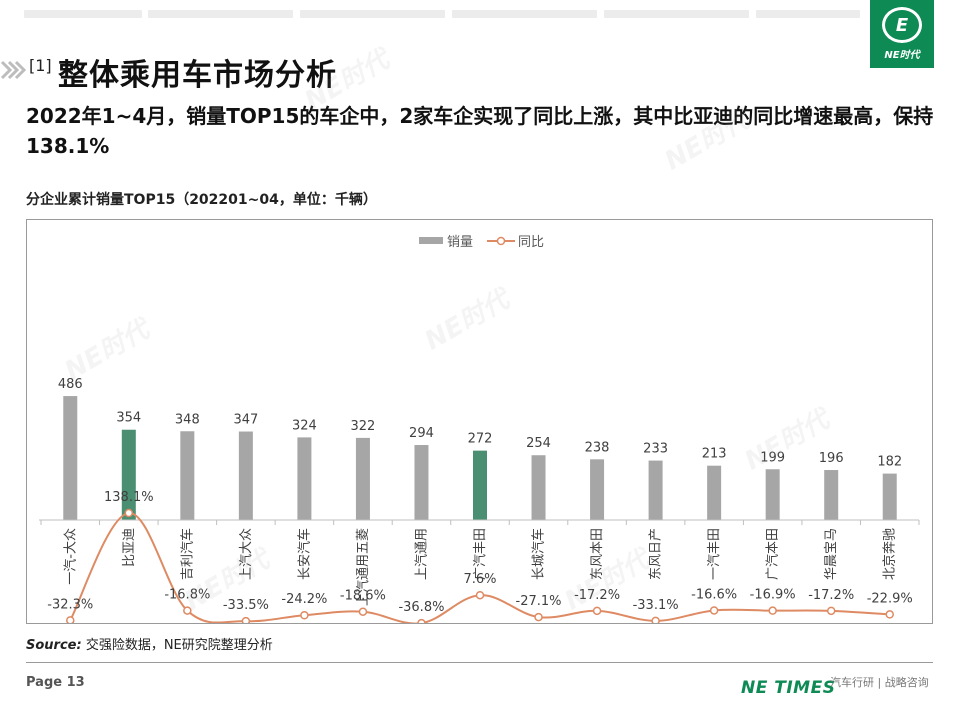 The image size is (960, 720). What do you see at coordinates (421, 607) in the screenshot?
I see `yoy-value-label: -36.8%` at bounding box center [421, 607].